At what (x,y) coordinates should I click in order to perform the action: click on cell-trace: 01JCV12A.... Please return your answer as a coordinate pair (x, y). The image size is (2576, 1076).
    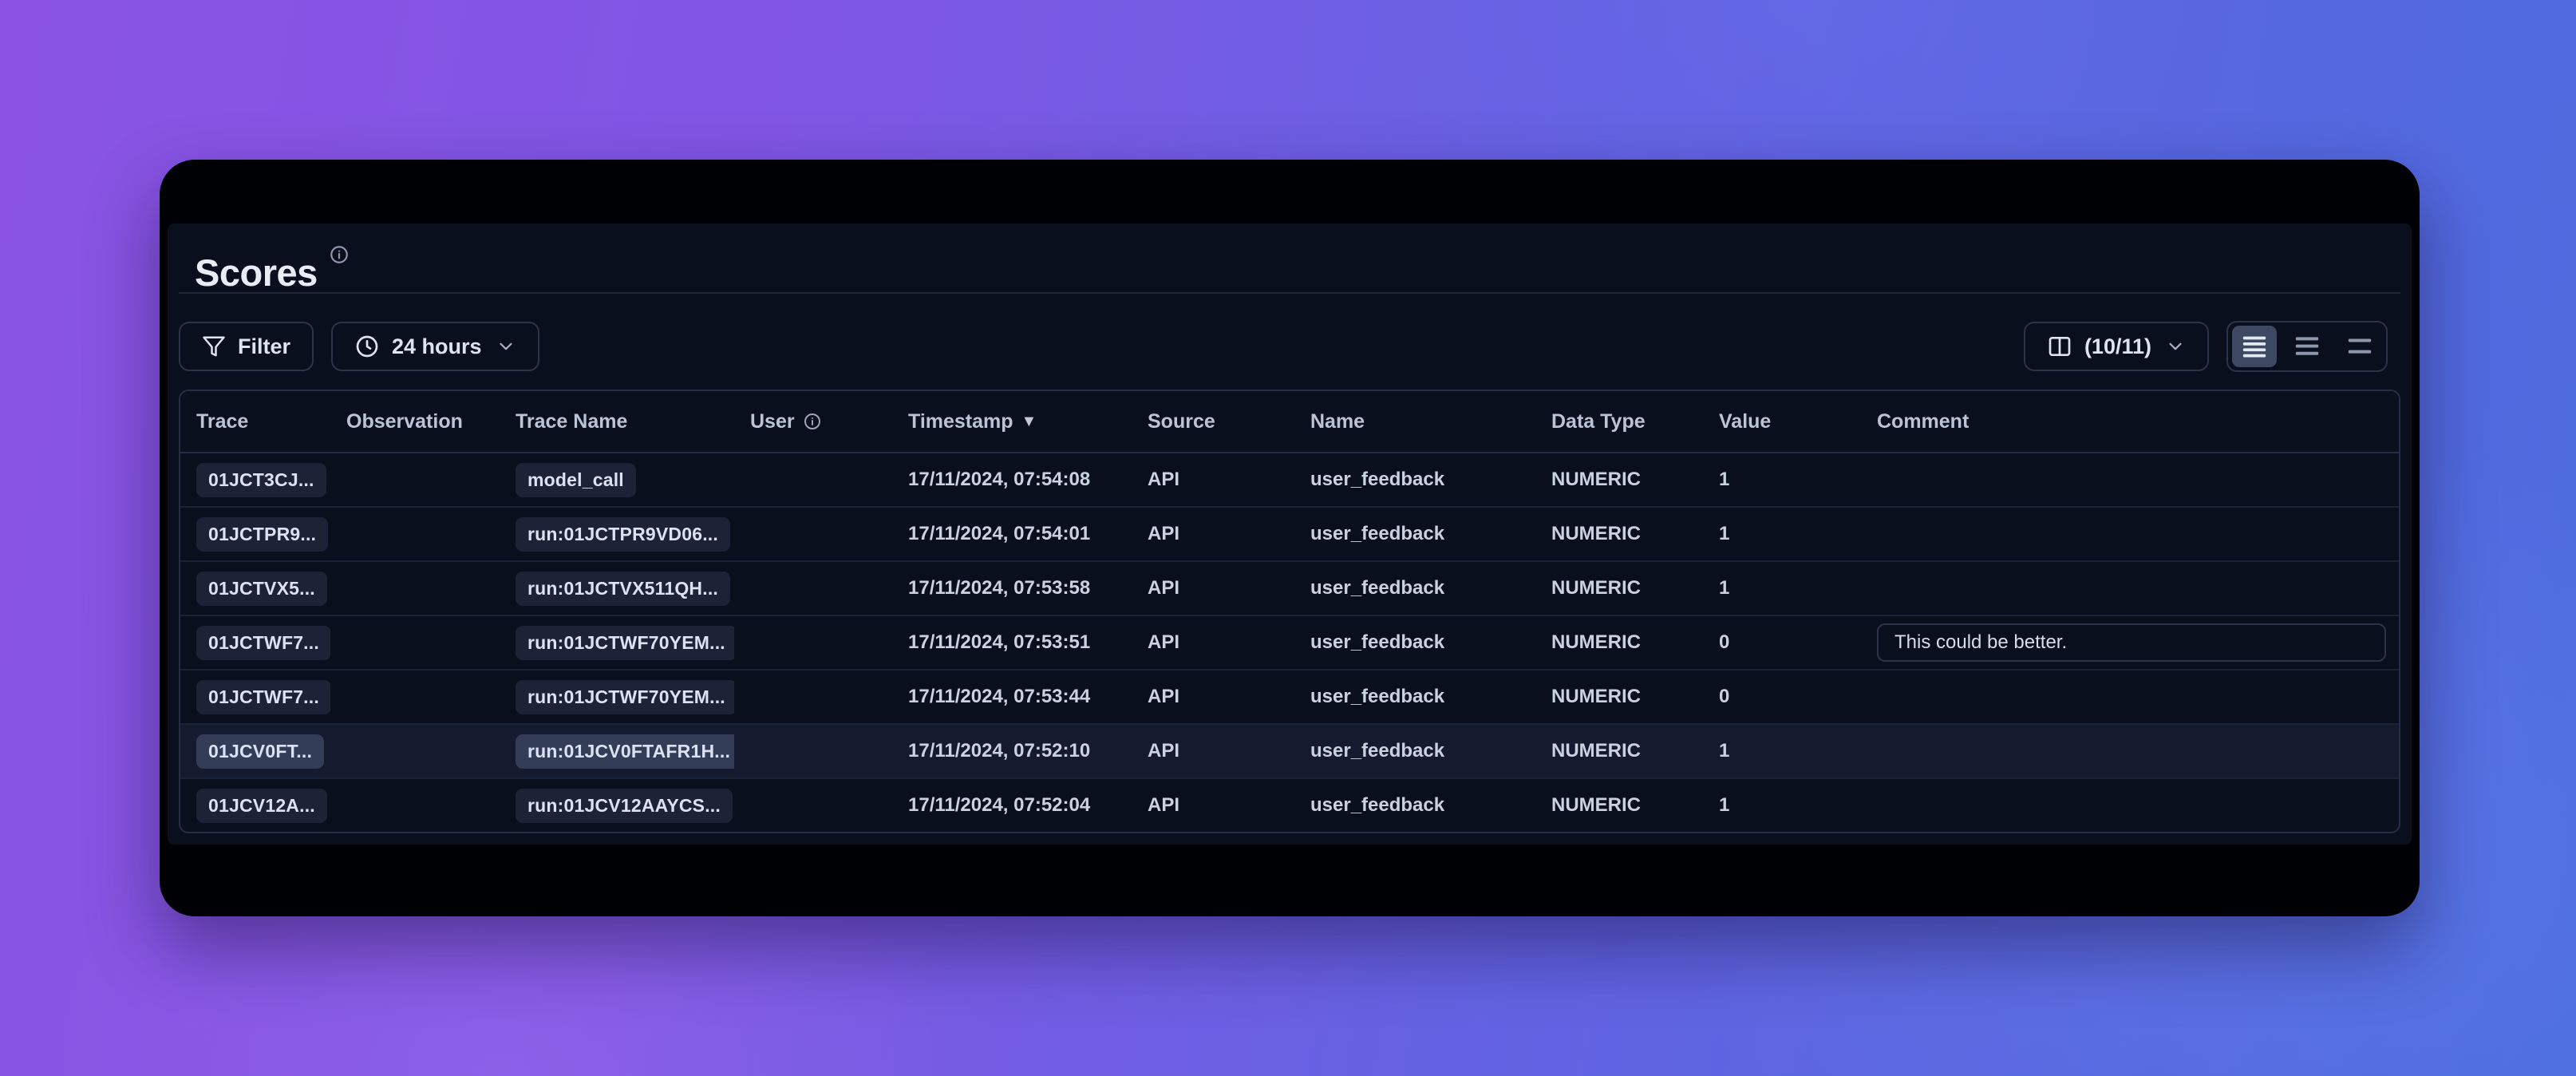
    Looking at the image, I should click on (255, 805).